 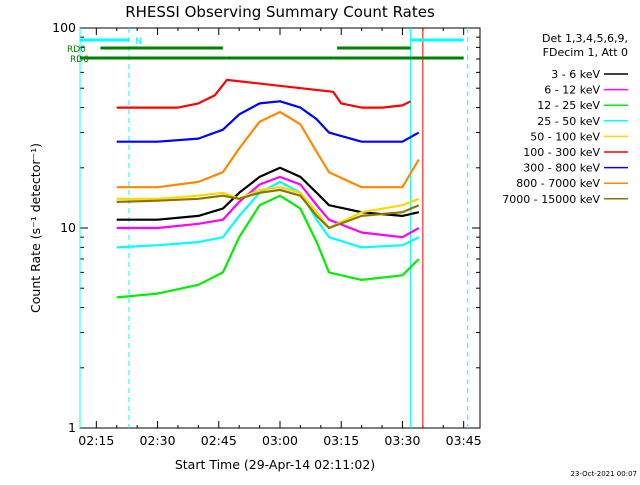 I want to click on y-tick-label: 1, so click(x=72, y=427).